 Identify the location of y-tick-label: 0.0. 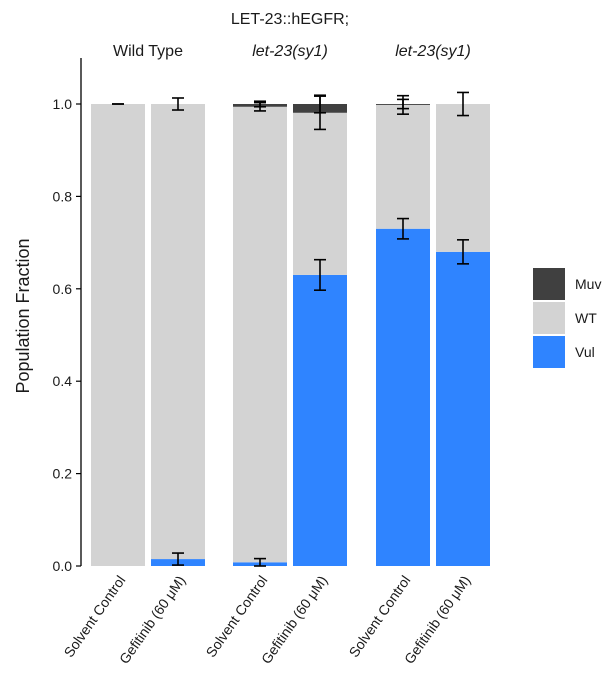
(63, 566).